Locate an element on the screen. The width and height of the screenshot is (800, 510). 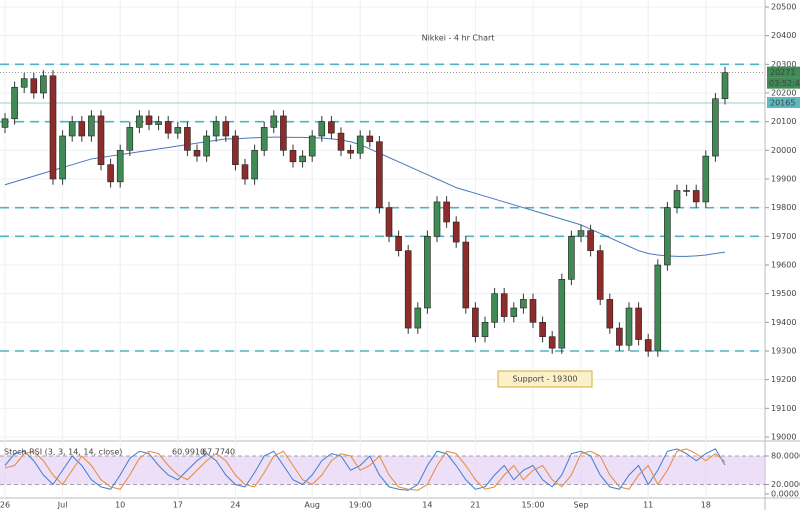
y-tick-label: 20100 is located at coordinates (783, 121).